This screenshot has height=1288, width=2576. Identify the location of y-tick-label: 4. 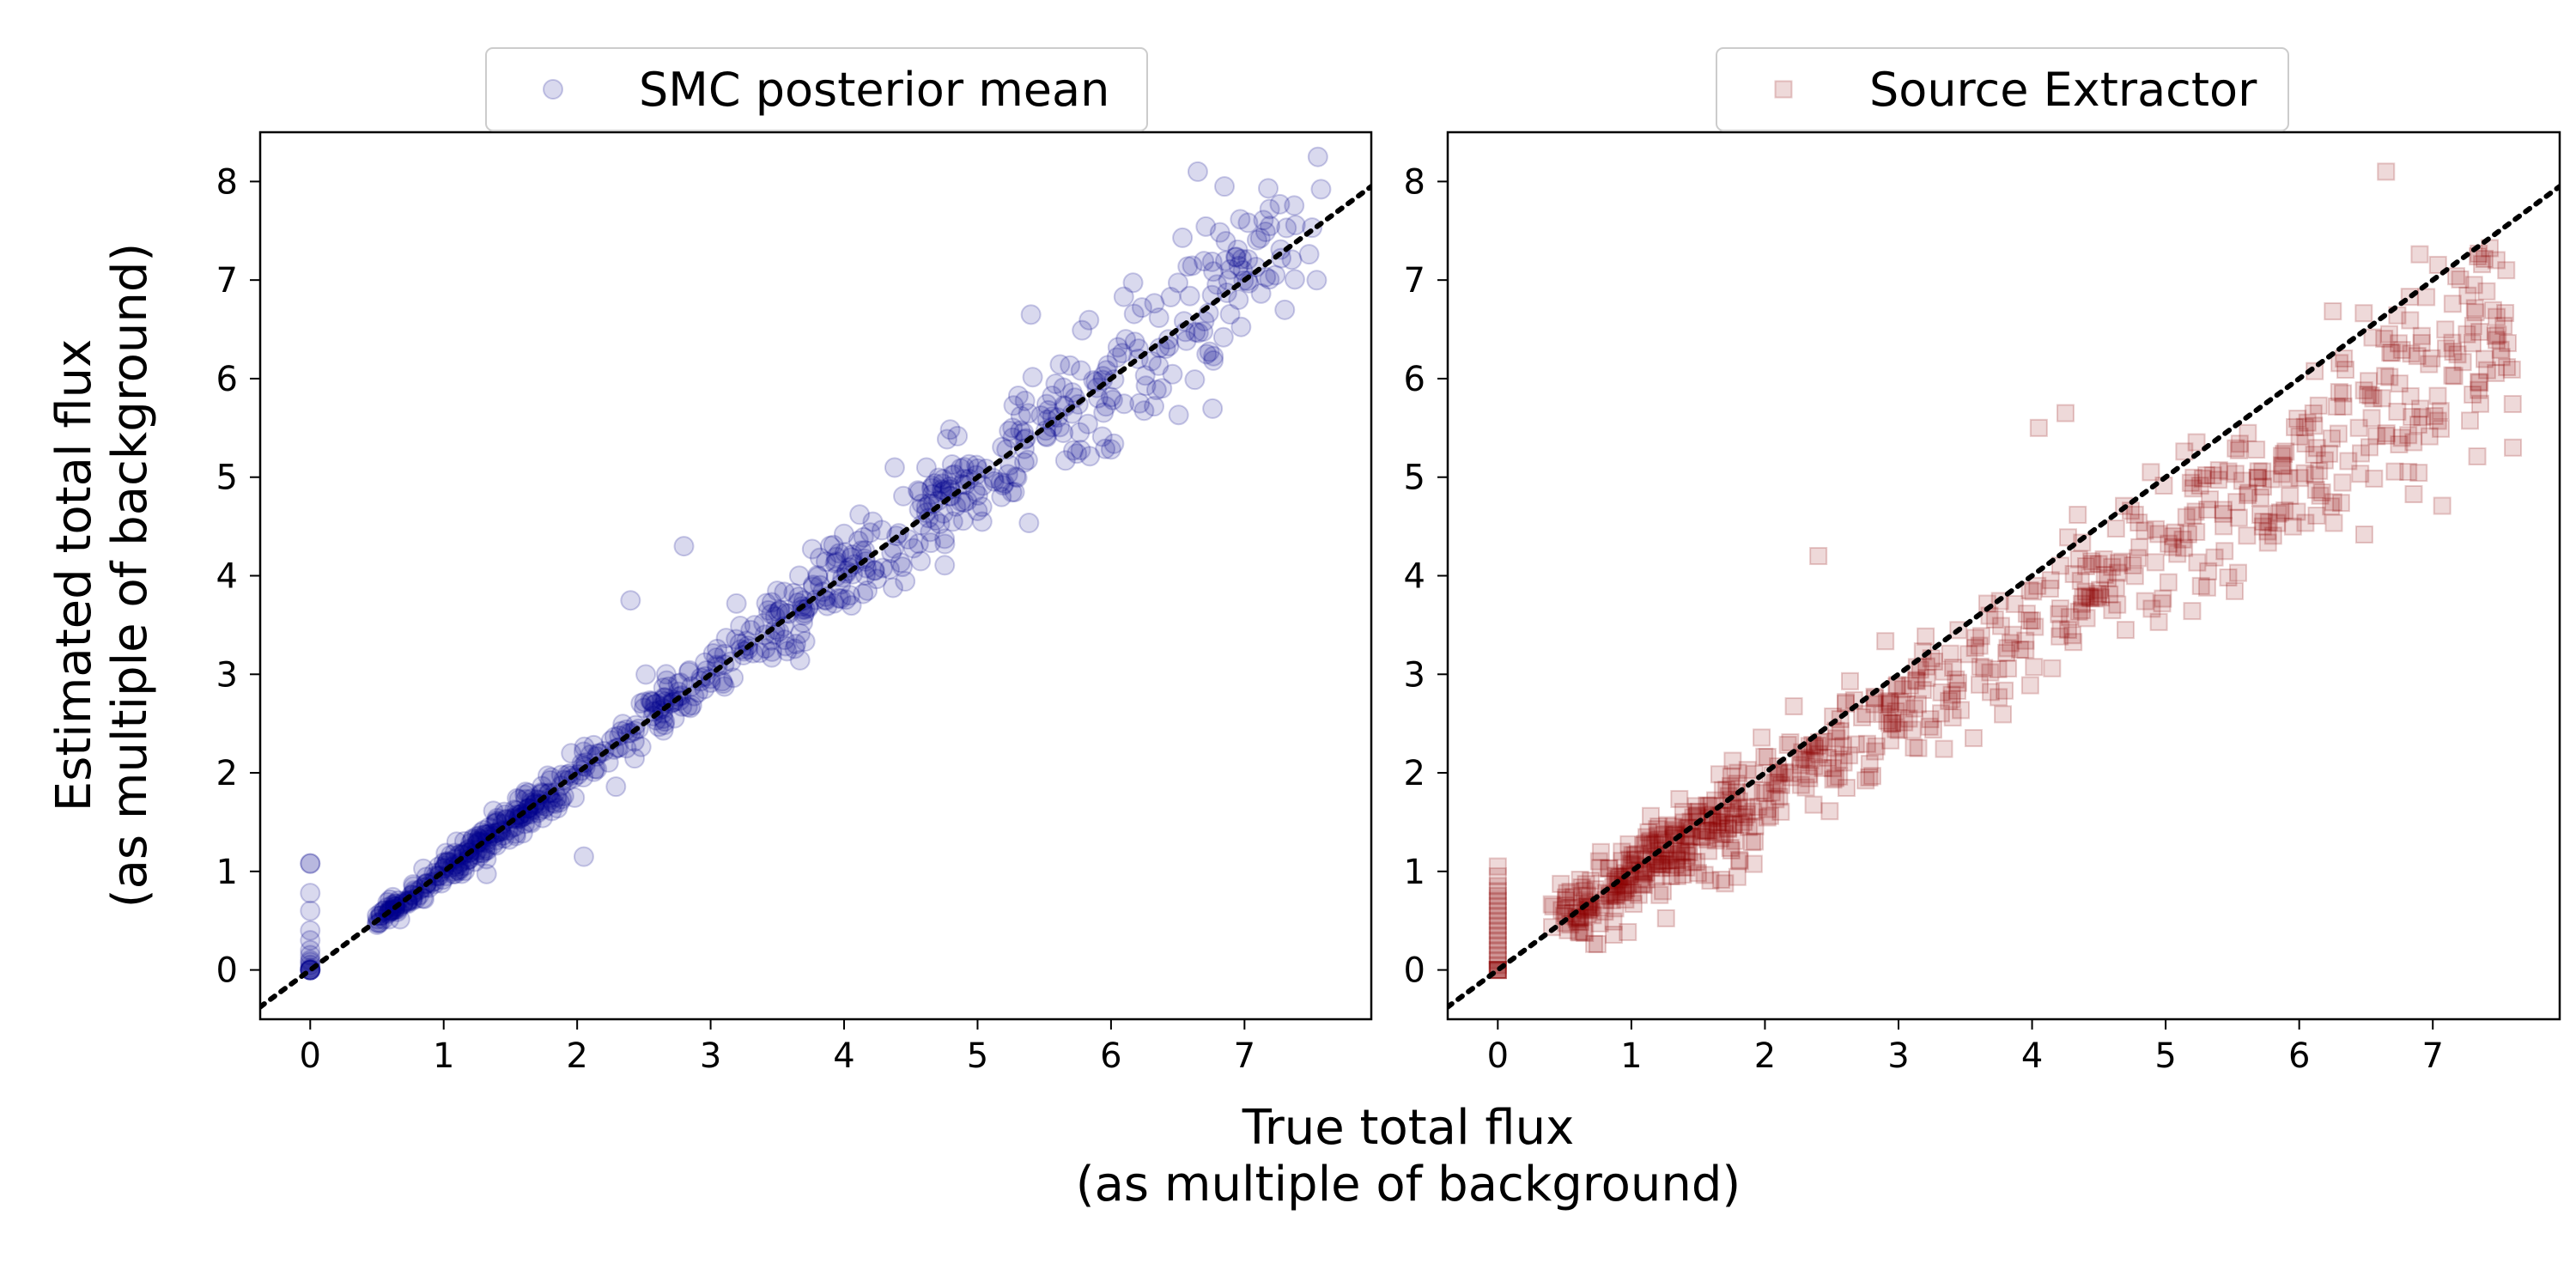
(1415, 577).